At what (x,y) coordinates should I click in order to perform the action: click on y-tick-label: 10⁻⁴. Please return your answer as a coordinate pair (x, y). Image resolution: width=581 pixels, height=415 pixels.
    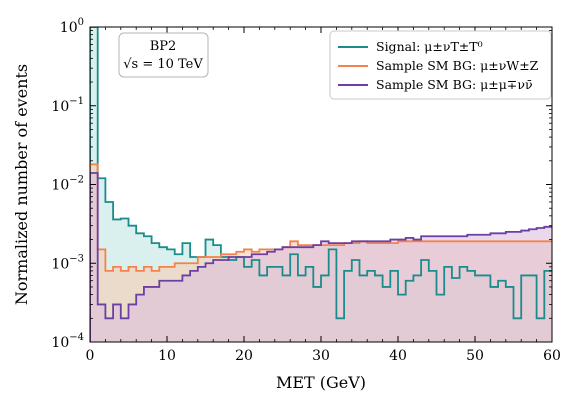
    Looking at the image, I should click on (67, 341).